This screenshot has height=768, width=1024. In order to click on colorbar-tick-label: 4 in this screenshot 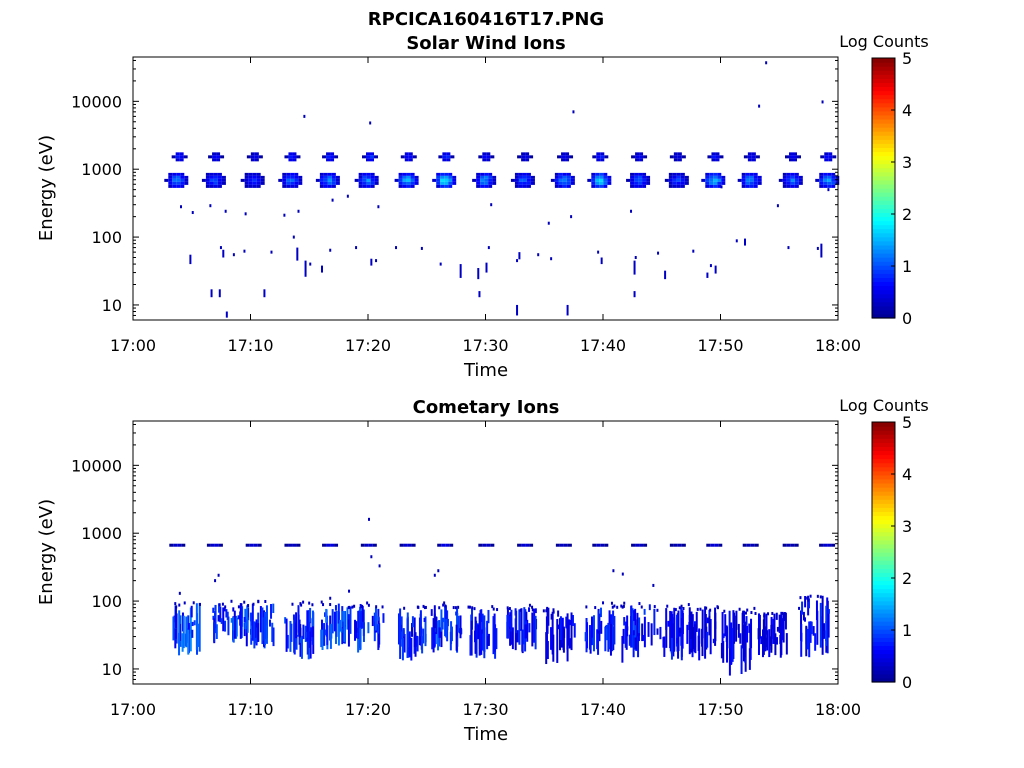, I will do `click(907, 474)`.